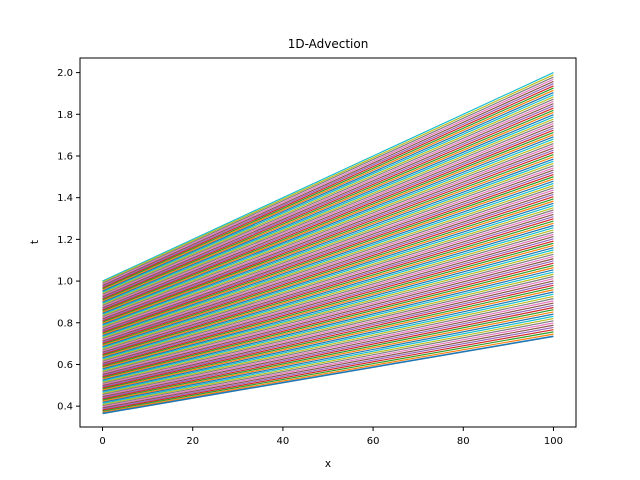 This screenshot has height=480, width=640. I want to click on x-tick-label: 100, so click(553, 441).